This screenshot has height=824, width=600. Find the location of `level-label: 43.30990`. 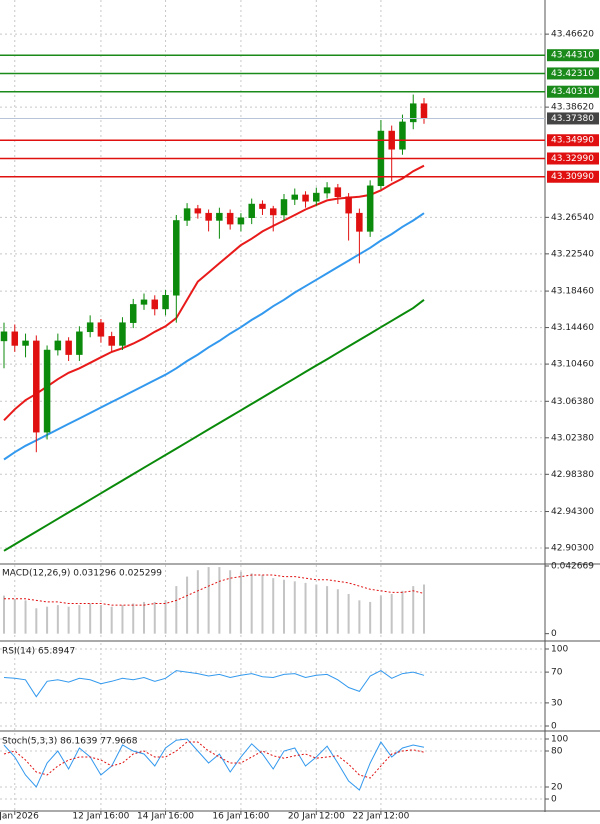

level-label: 43.30990 is located at coordinates (572, 177).